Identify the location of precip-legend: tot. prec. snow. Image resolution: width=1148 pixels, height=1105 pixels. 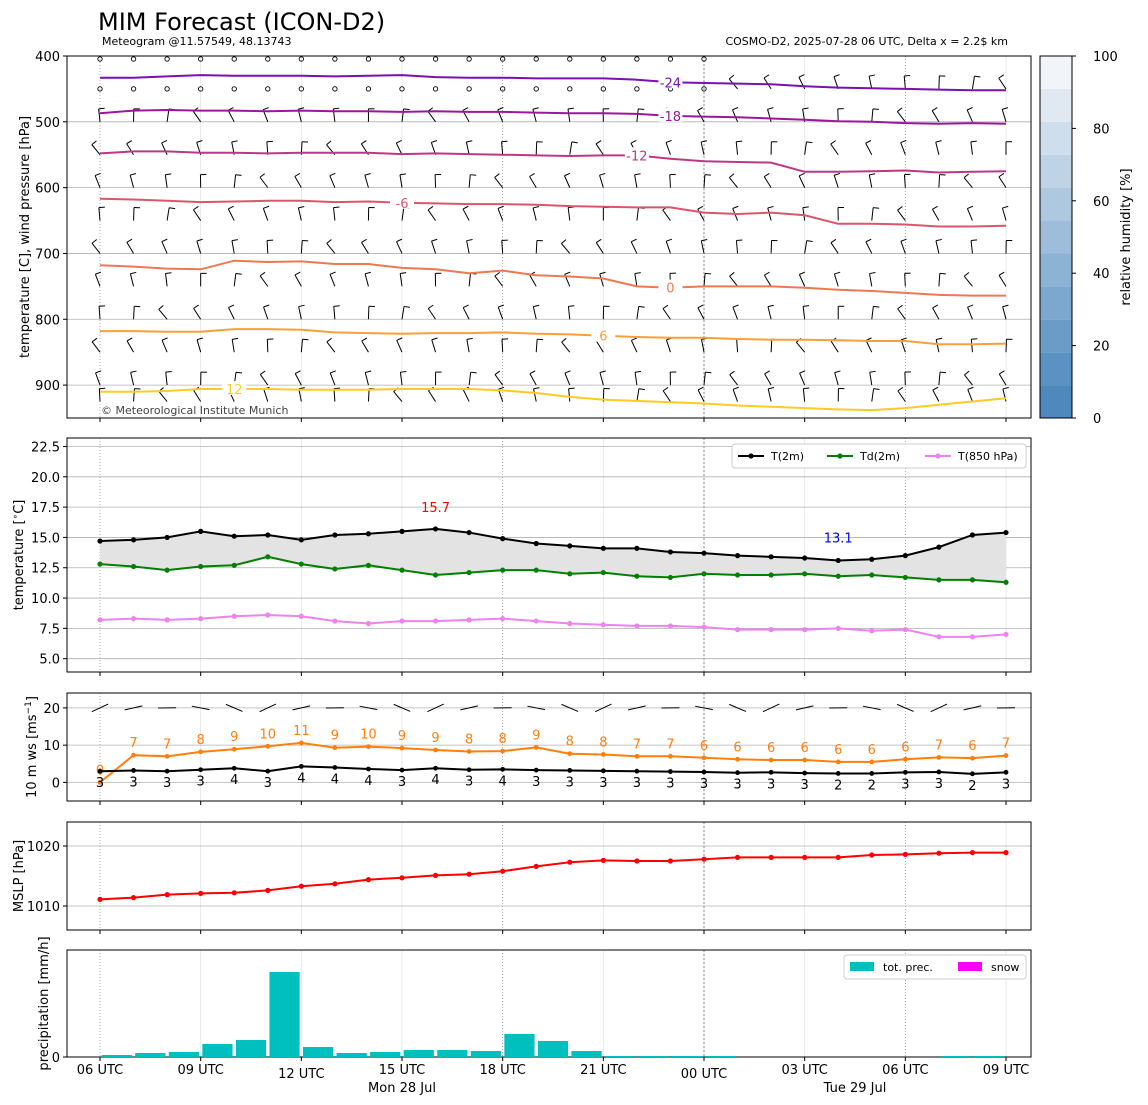
(935, 967).